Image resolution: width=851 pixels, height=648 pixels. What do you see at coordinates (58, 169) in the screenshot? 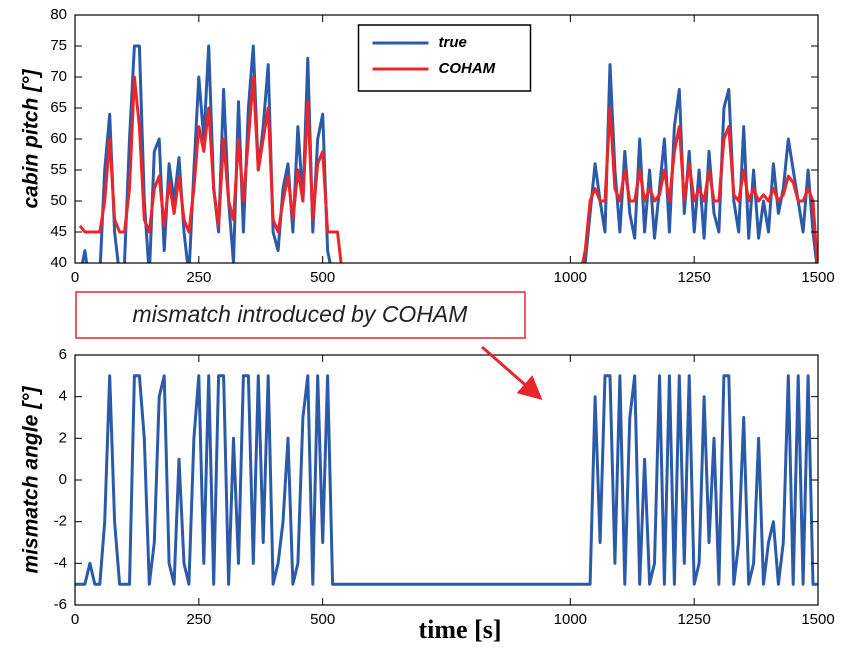
I see `y-tick-label: 55` at bounding box center [58, 169].